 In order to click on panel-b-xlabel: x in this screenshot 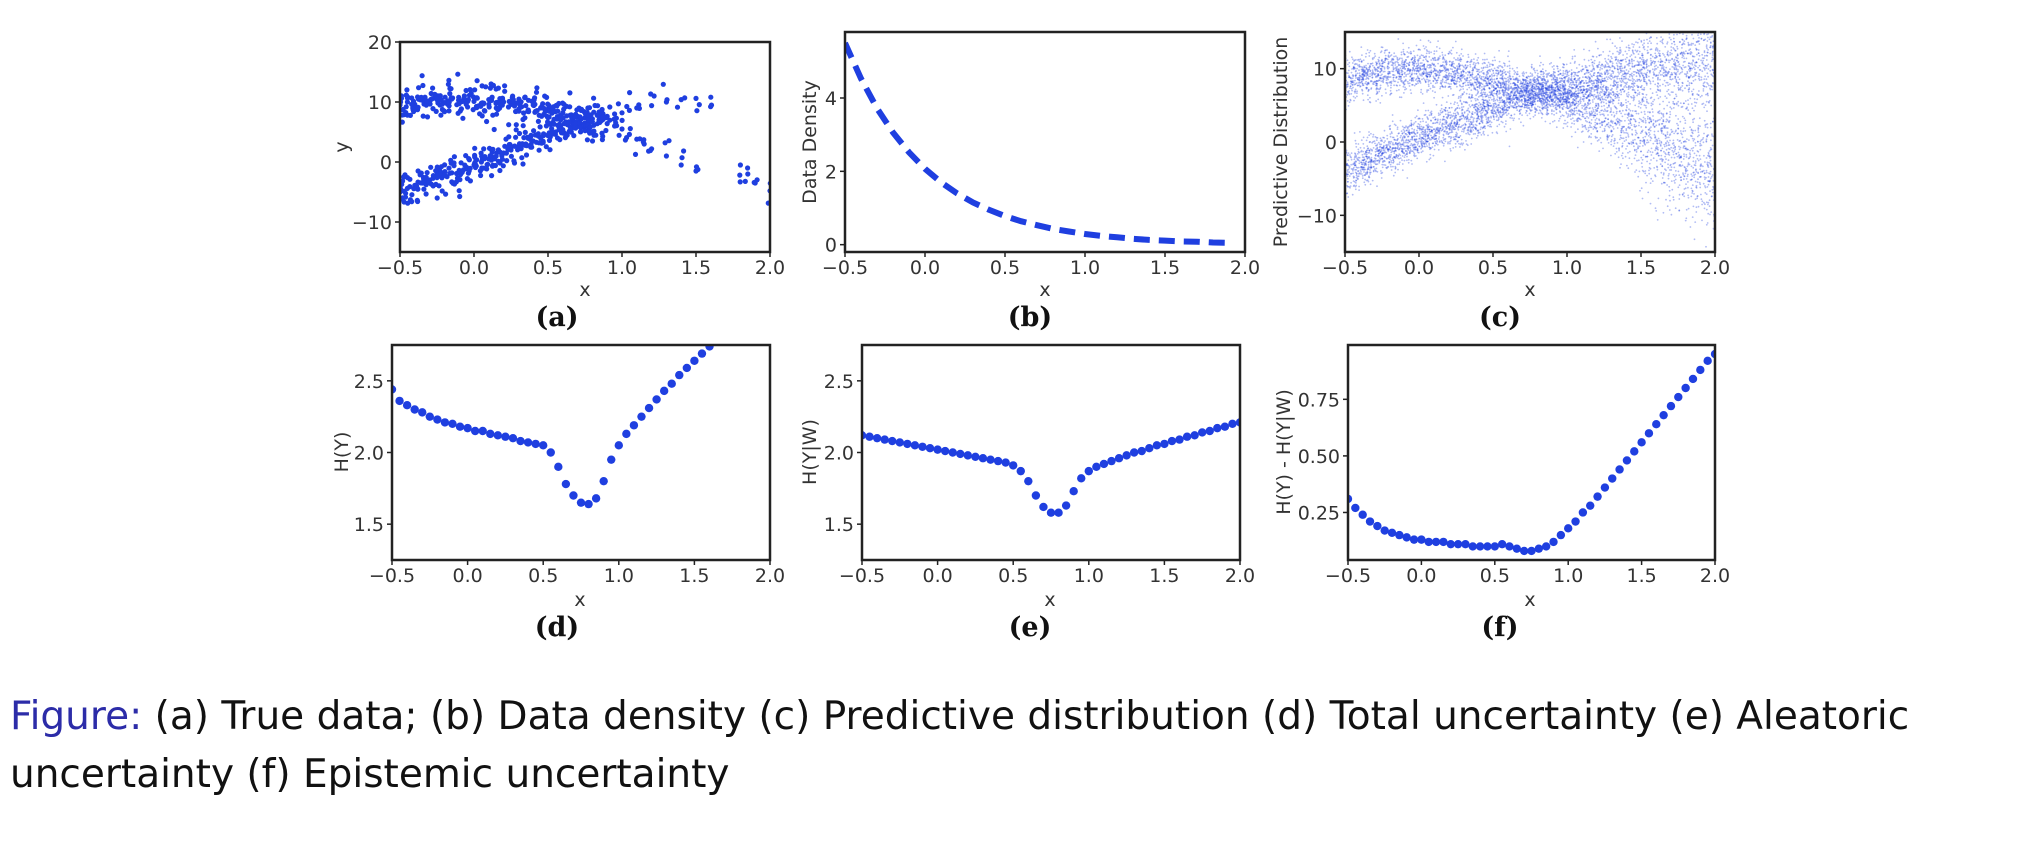, I will do `click(1044, 290)`.